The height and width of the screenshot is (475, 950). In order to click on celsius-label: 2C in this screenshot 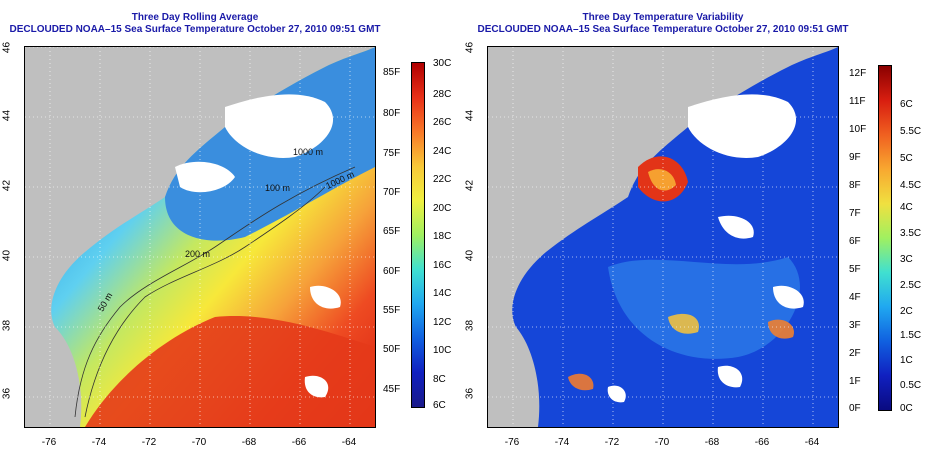, I will do `click(906, 311)`.